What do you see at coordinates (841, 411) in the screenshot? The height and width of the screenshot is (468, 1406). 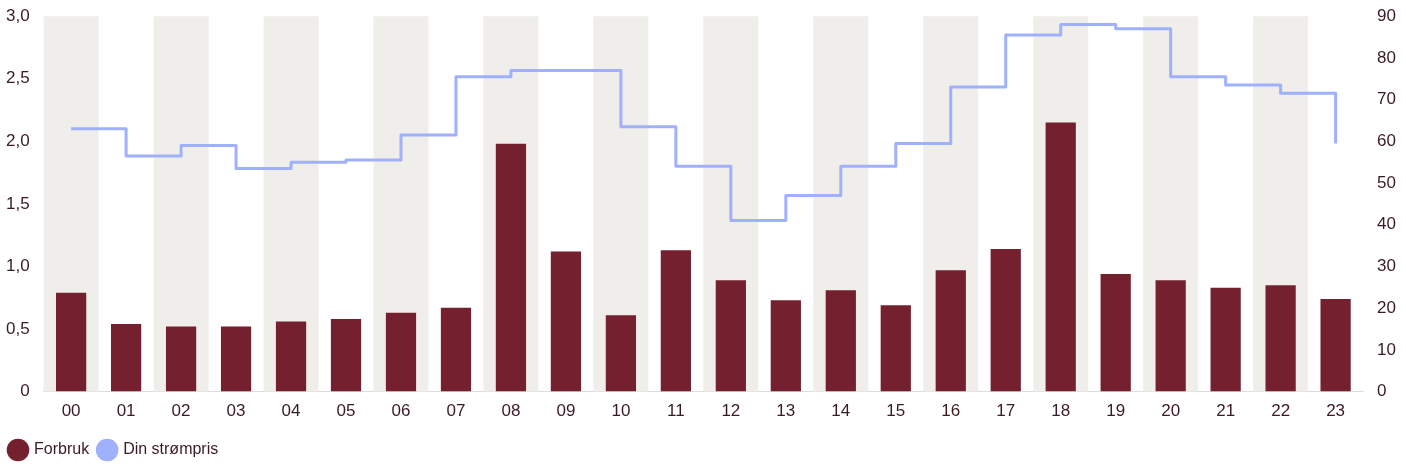 I see `x-tick-label: 14` at bounding box center [841, 411].